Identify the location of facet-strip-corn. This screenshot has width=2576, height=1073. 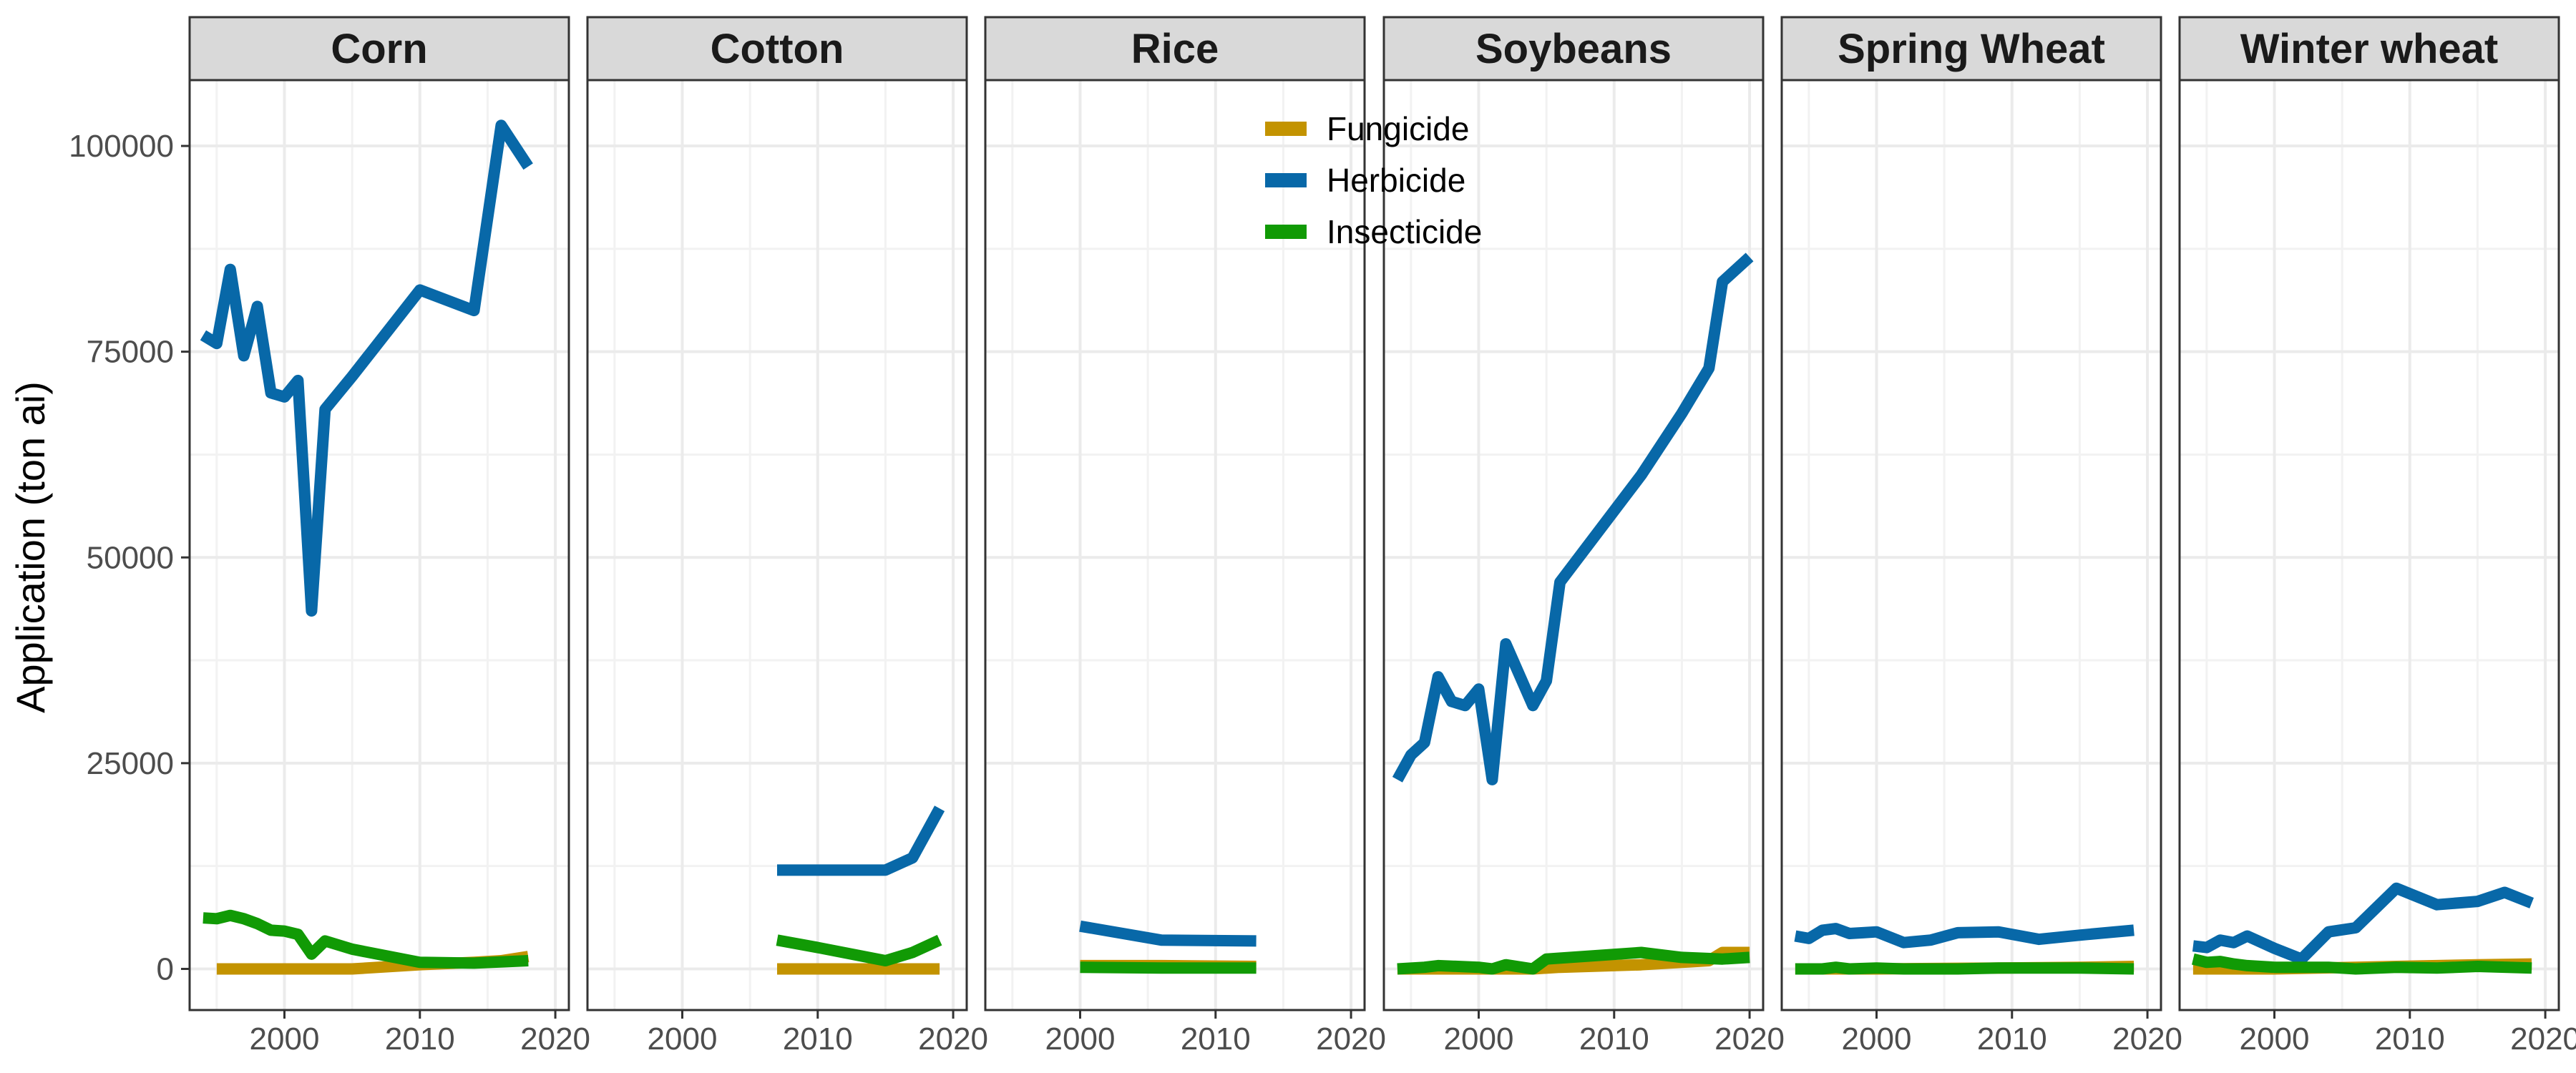
(379, 49).